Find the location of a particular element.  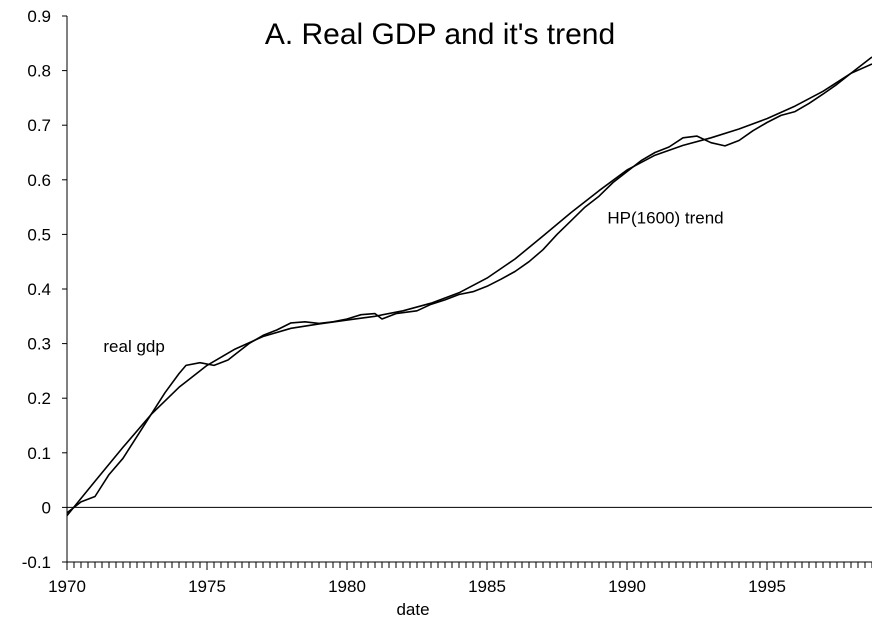

y-tick-labels: -0.1 0 0.1 0.2 0.3 0.4 0.5 0.6 0.7 0.8 0.9 is located at coordinates (36, 289).